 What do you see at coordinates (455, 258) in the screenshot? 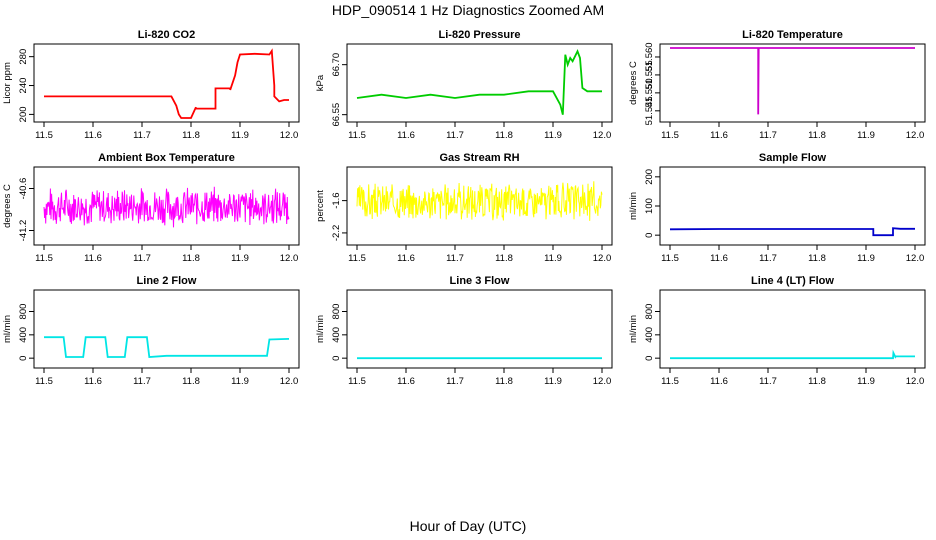
I see `panel-5-xtick-label: 11.7` at bounding box center [455, 258].